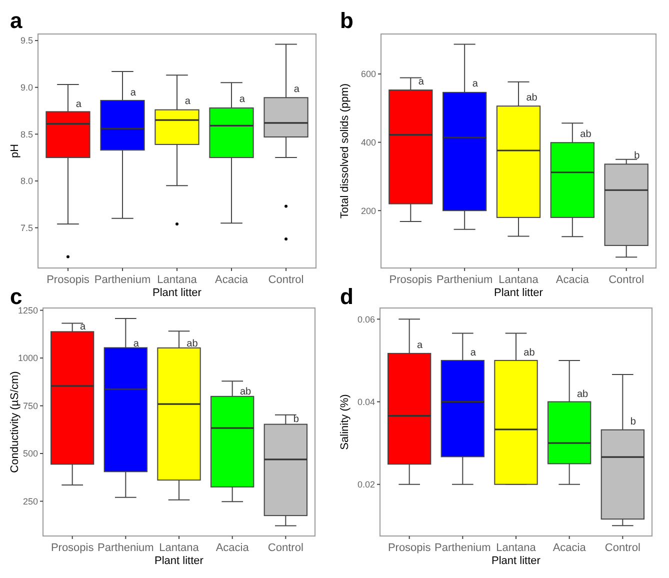 This screenshot has width=669, height=578. I want to click on chart-title: a, so click(16, 20).